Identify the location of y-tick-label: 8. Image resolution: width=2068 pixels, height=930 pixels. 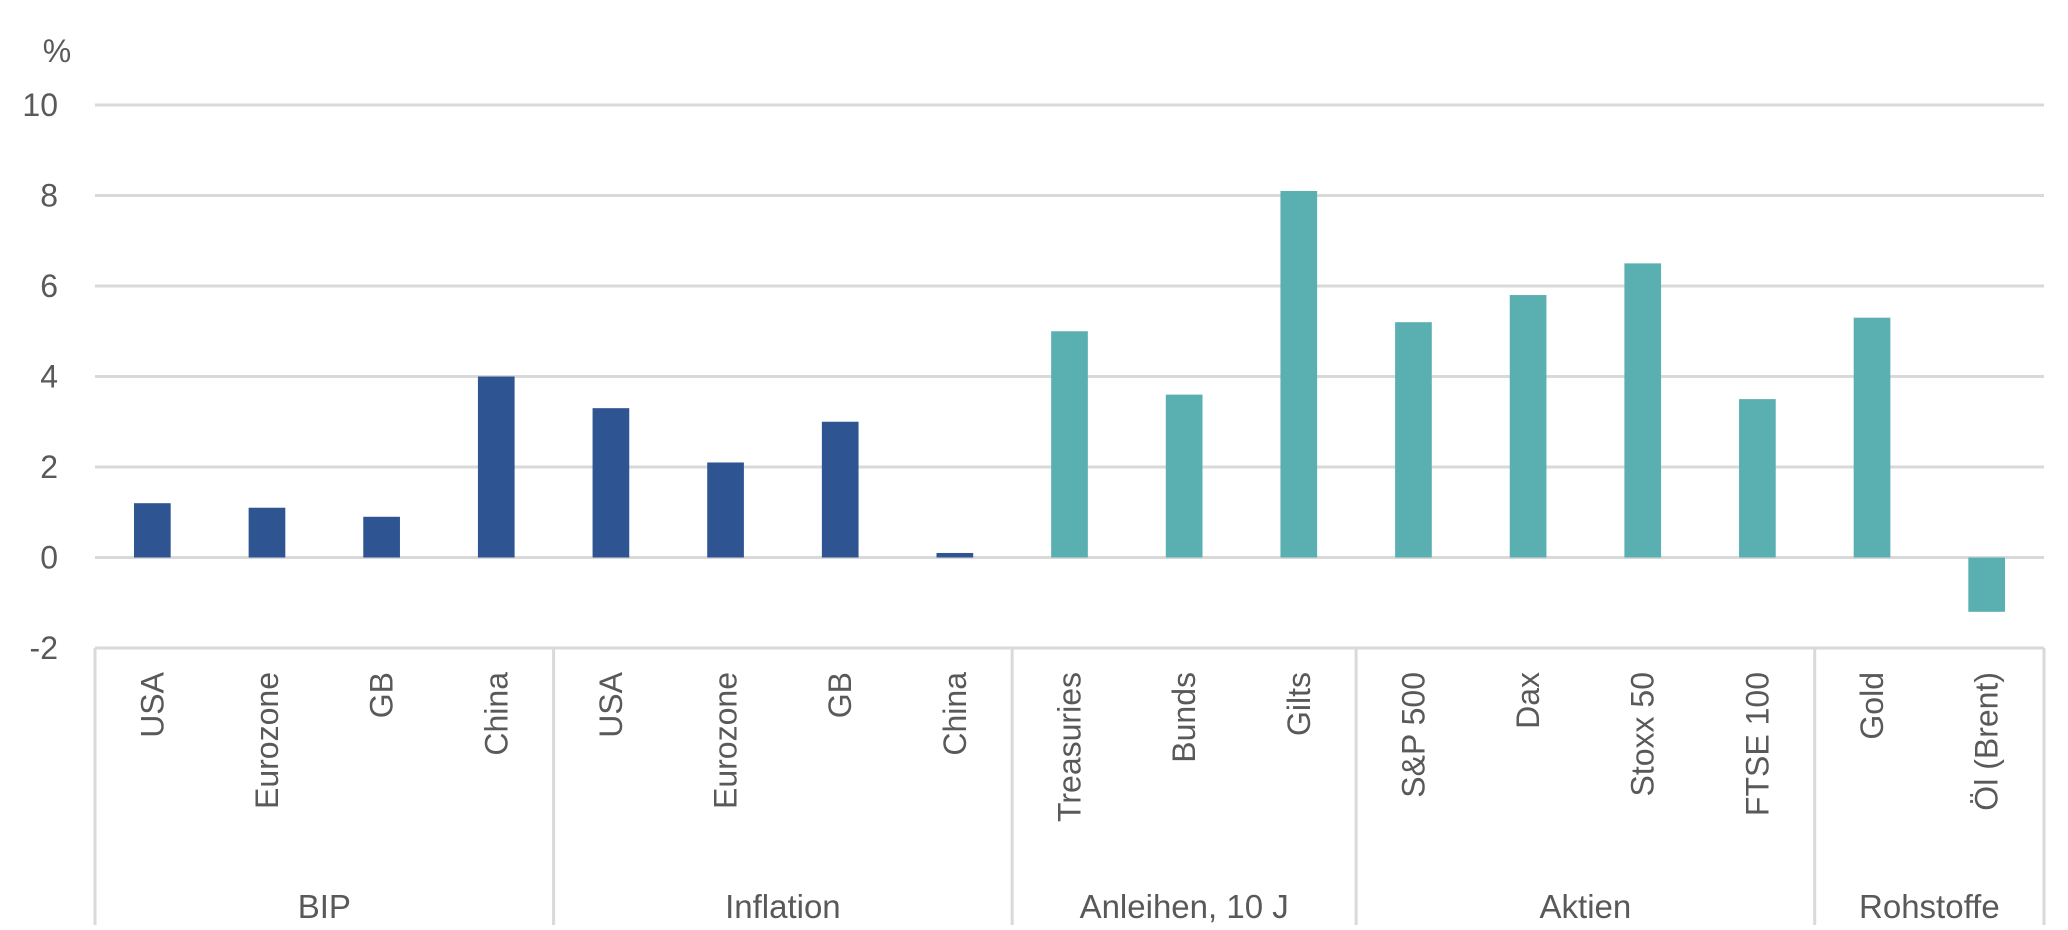
(49, 196).